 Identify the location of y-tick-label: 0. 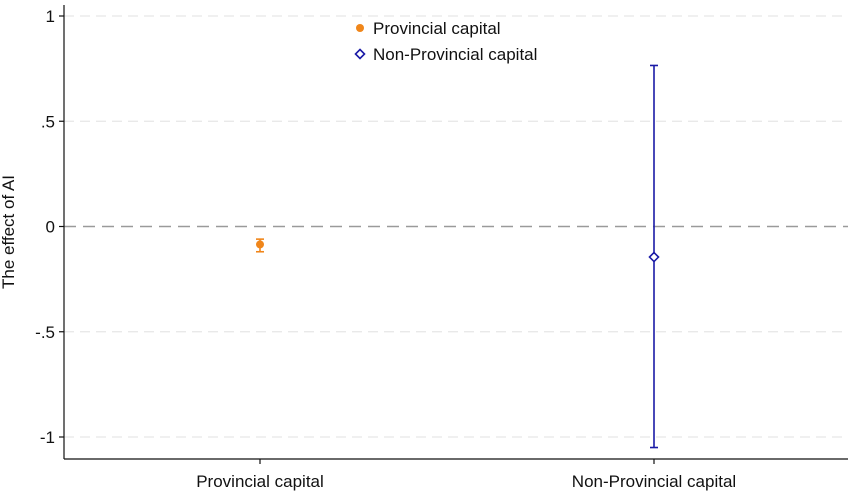
(50, 227).